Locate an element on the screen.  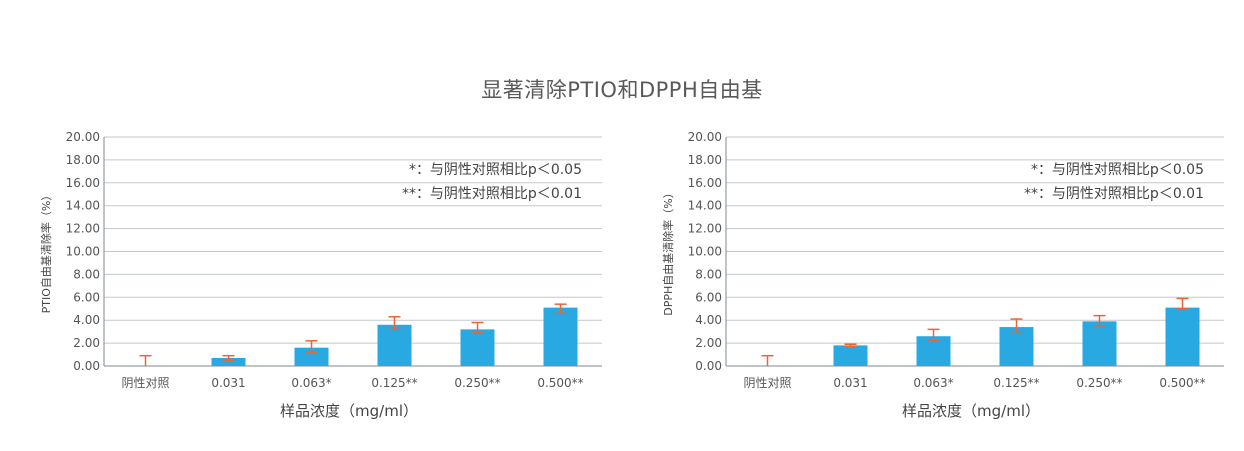
page-title: 显著清除PTIO和DPPH自由基 is located at coordinates (622, 90).